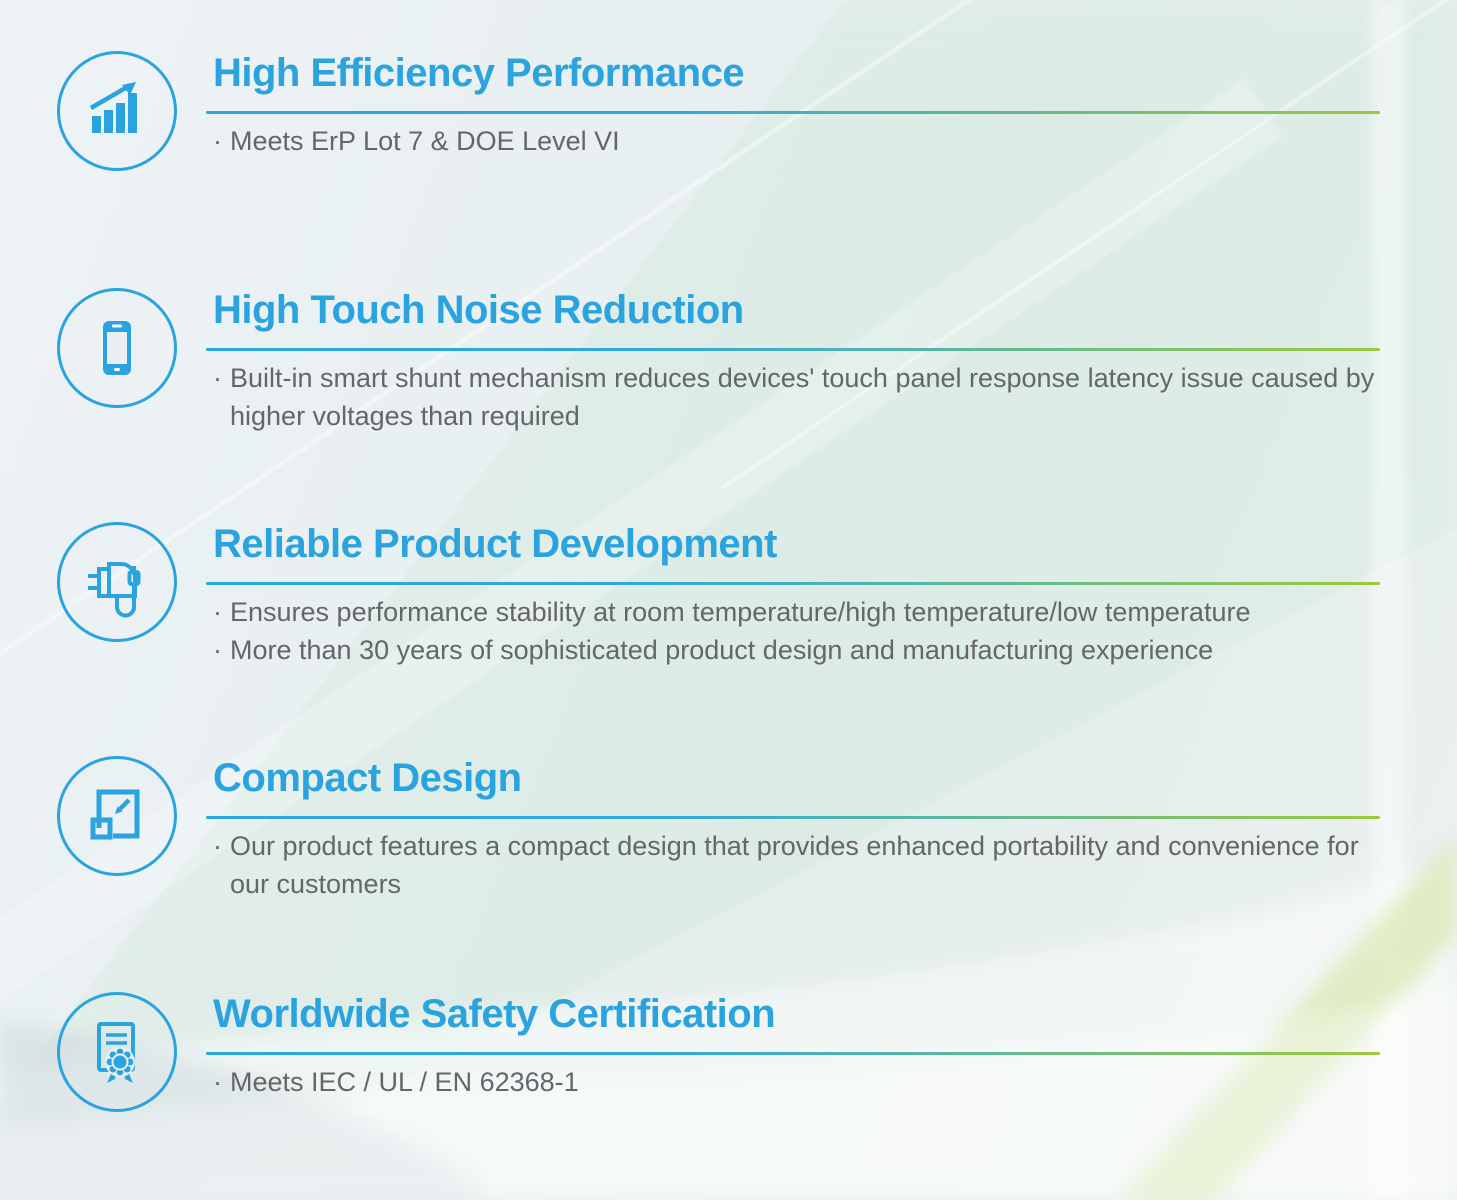  What do you see at coordinates (367, 778) in the screenshot?
I see `feature-title: Compact Design` at bounding box center [367, 778].